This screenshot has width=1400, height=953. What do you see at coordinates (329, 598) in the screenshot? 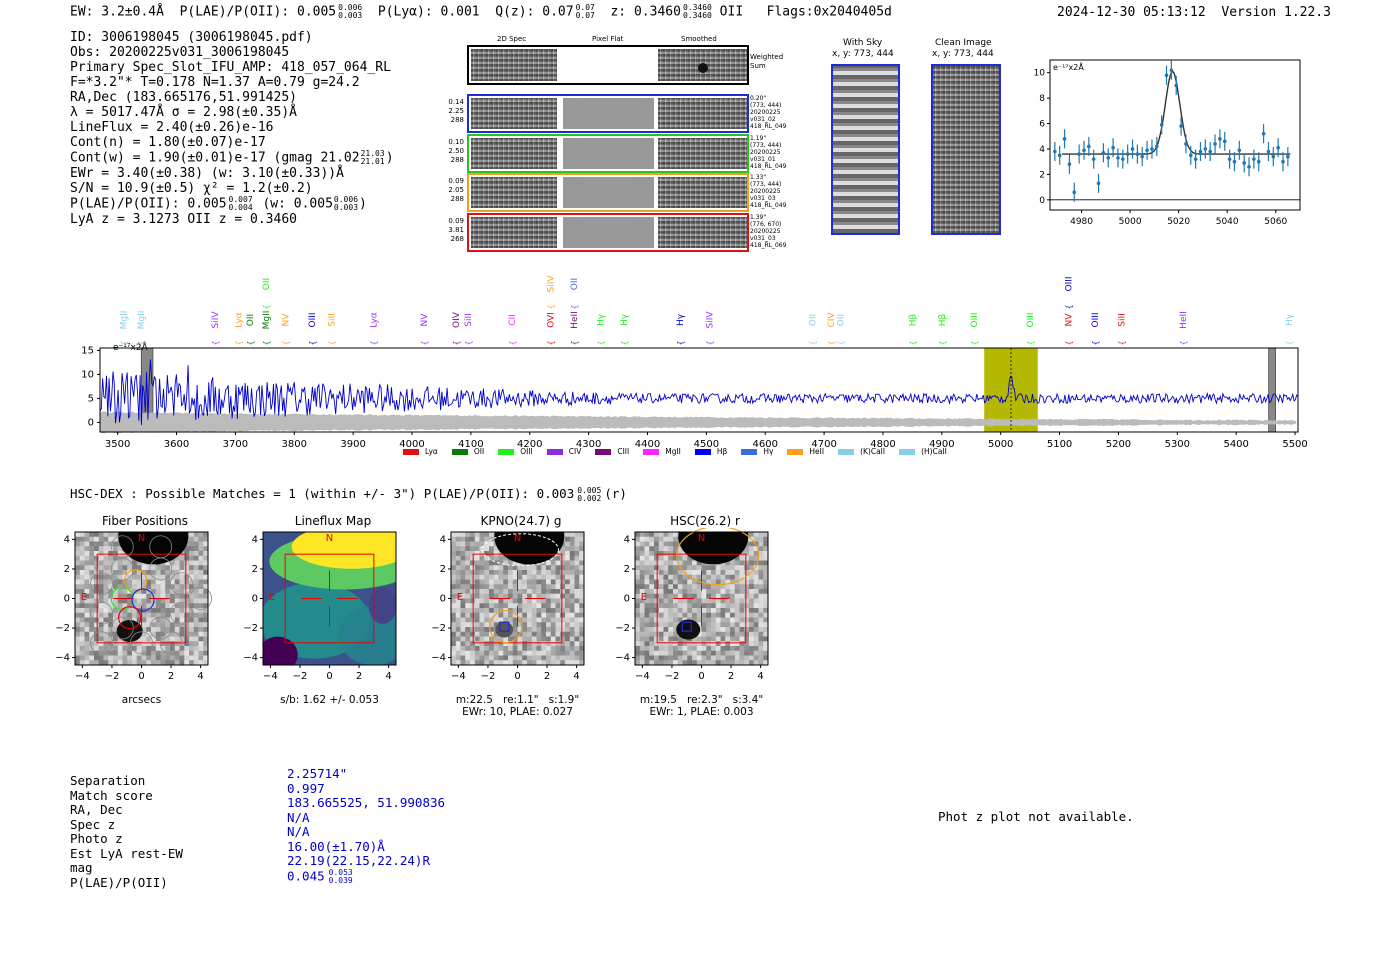
I see `search-box` at bounding box center [329, 598].